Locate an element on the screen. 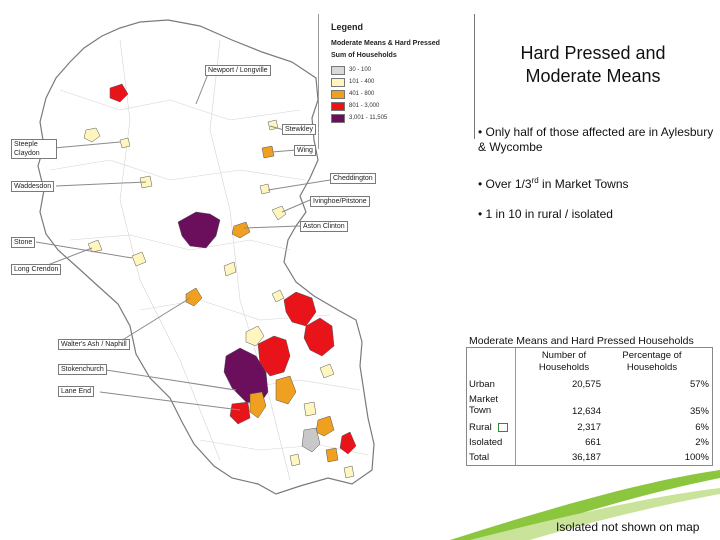  label-steeple-claydon: Steeple Claydon is located at coordinates (34, 149).